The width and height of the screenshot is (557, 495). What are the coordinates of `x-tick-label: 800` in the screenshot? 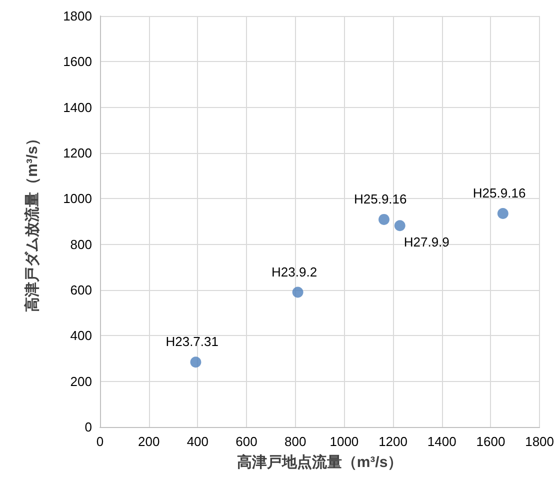 It's located at (295, 441).